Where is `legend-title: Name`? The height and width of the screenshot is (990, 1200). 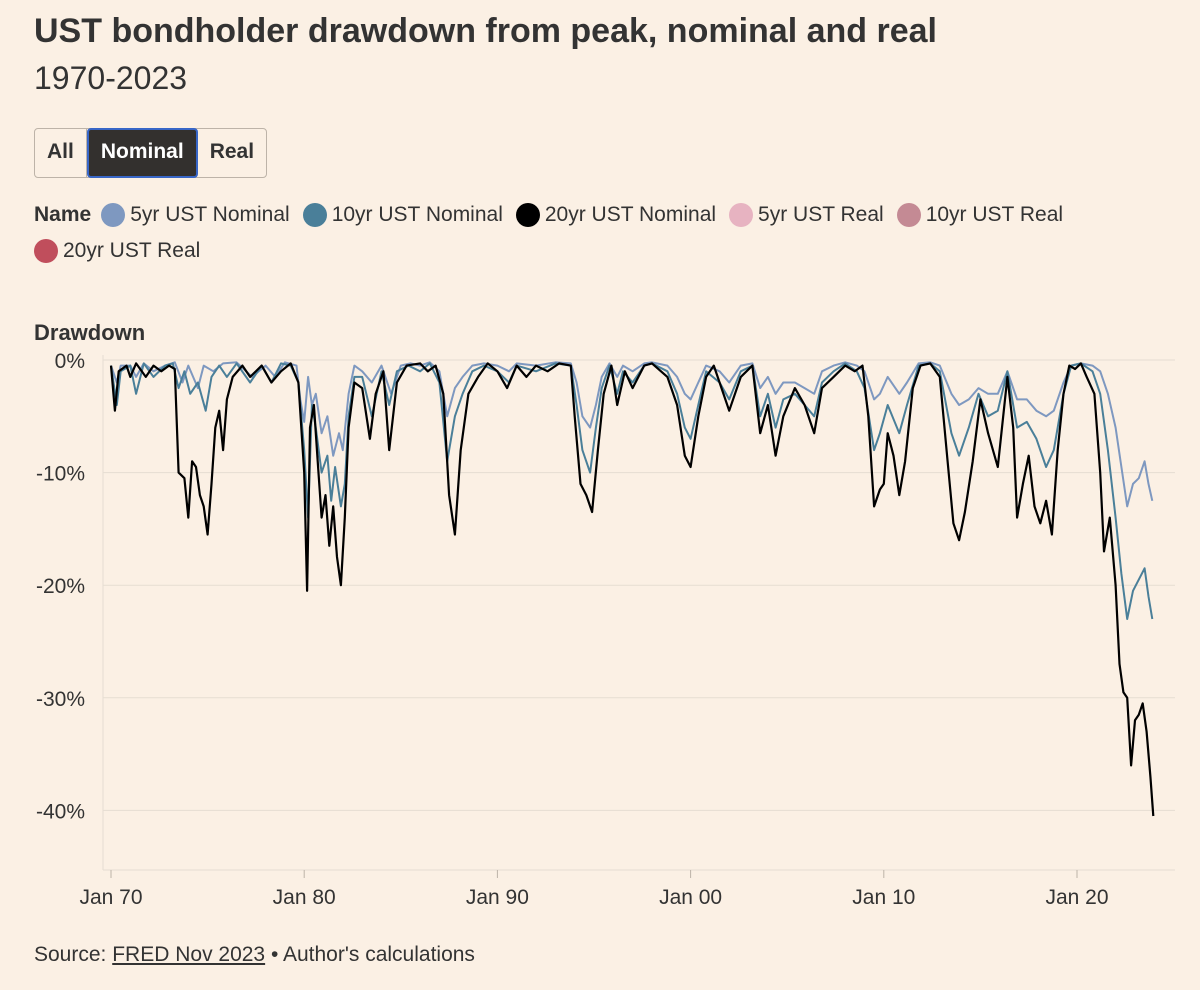 legend-title: Name is located at coordinates (63, 214).